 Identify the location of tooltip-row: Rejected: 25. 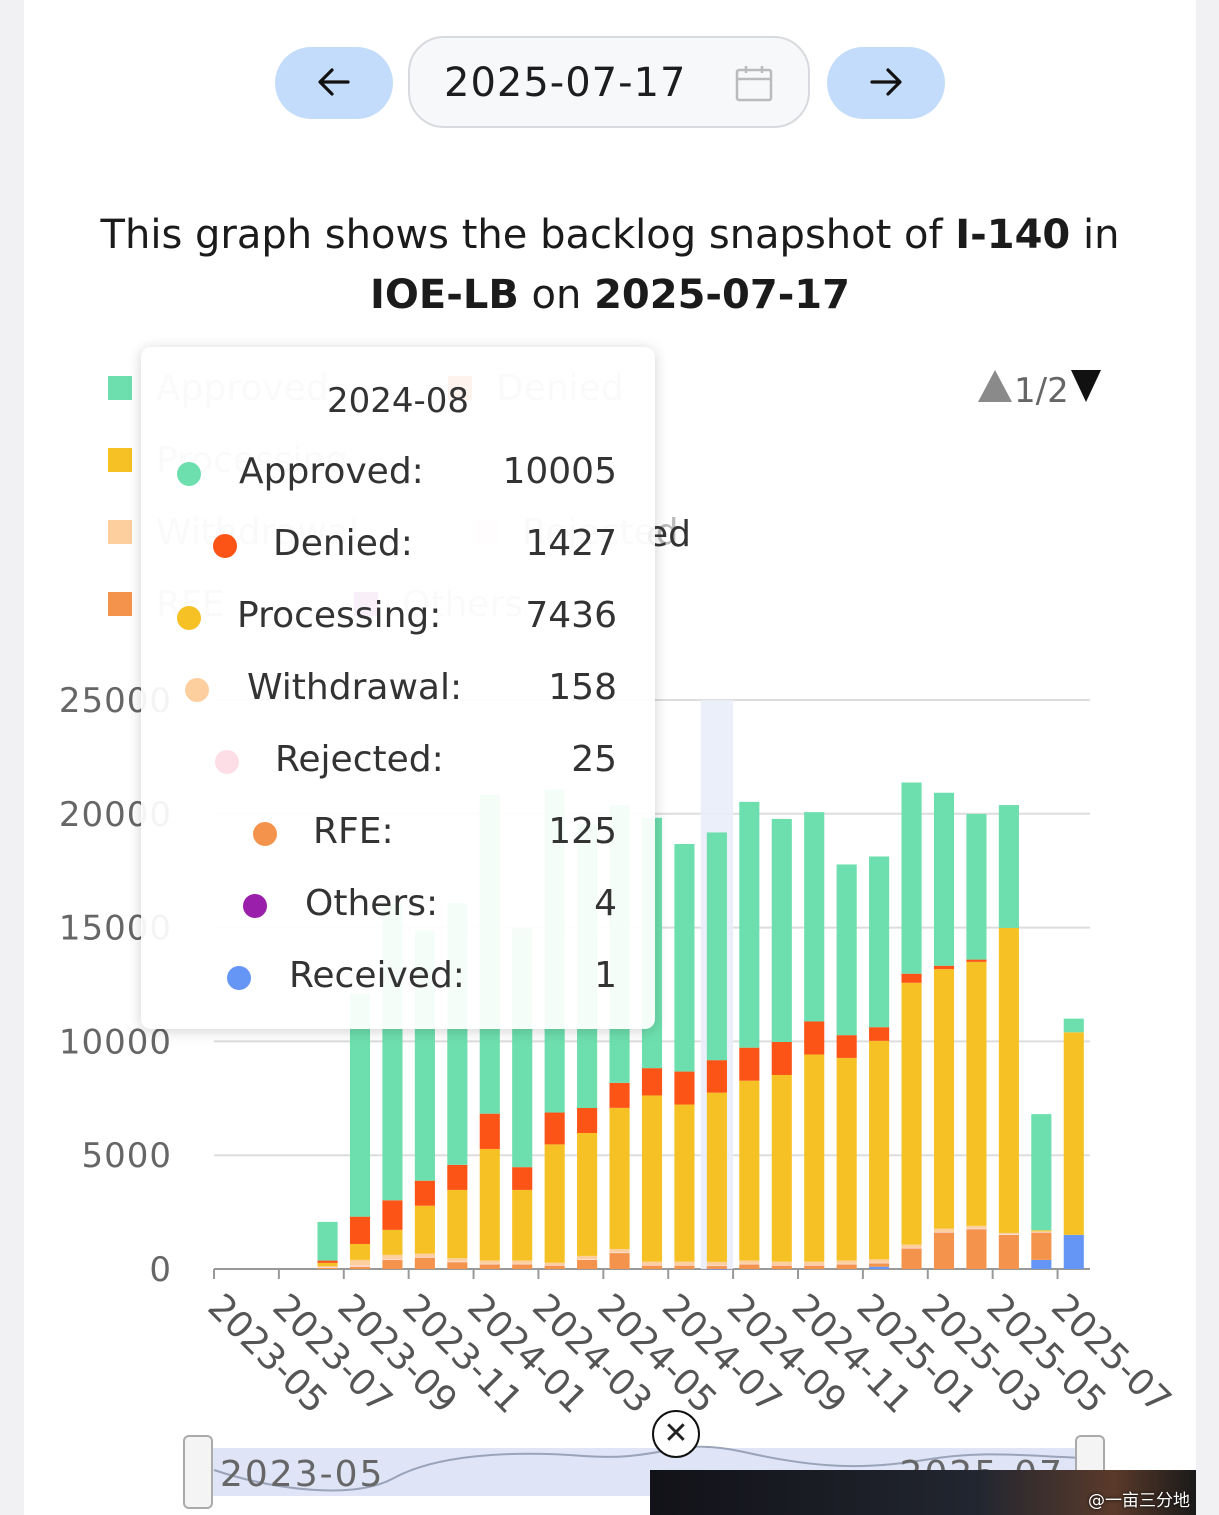
(398, 762).